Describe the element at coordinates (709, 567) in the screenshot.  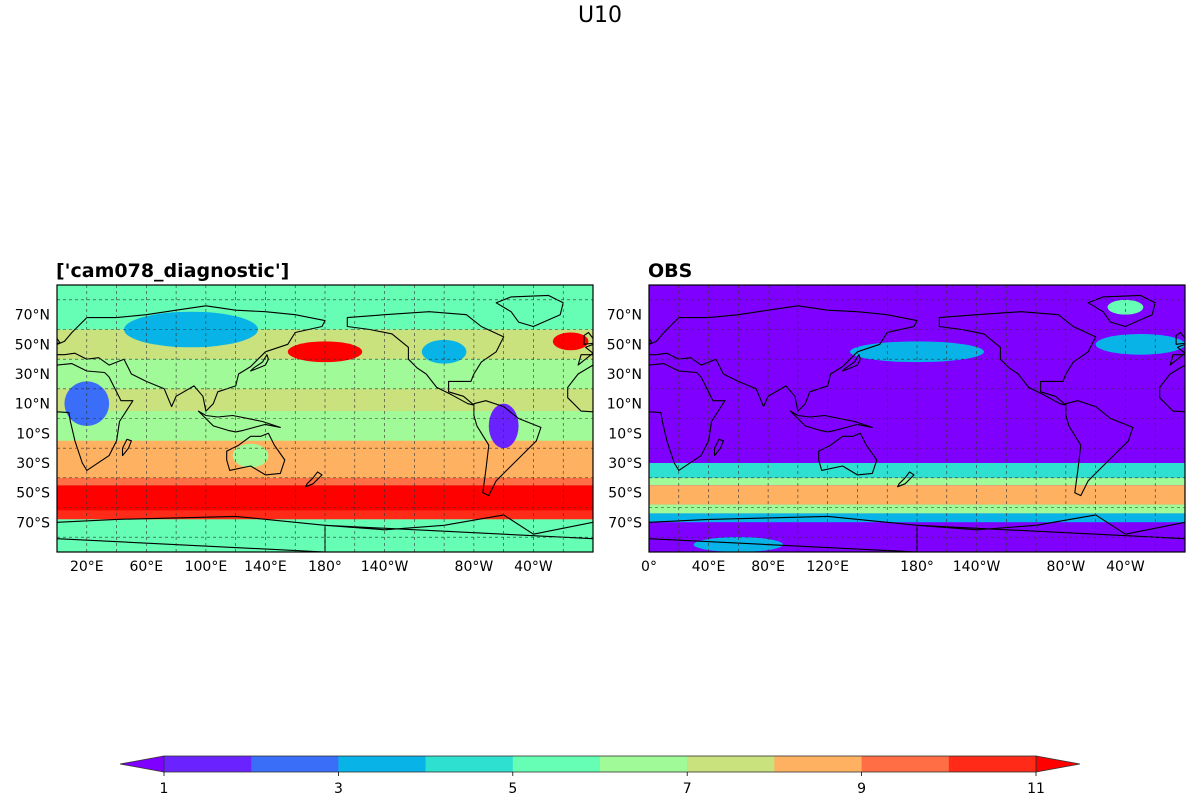
I see `lon-tick-label: 40°E` at that location.